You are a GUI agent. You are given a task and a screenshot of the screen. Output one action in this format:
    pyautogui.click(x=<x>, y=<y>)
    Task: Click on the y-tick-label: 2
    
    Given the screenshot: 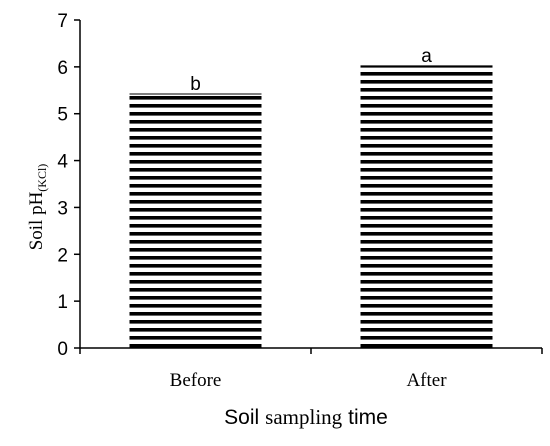 What is the action you would take?
    pyautogui.click(x=62, y=255)
    